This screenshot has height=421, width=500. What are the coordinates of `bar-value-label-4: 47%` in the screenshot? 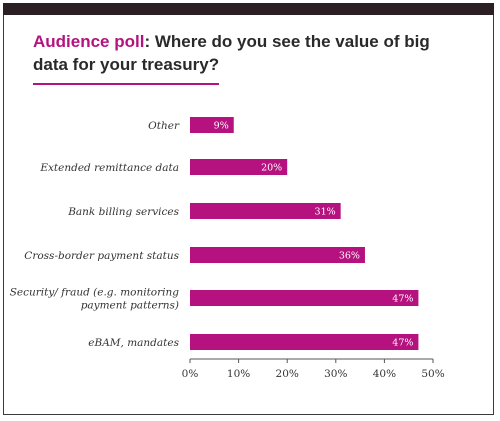 It's located at (402, 299).